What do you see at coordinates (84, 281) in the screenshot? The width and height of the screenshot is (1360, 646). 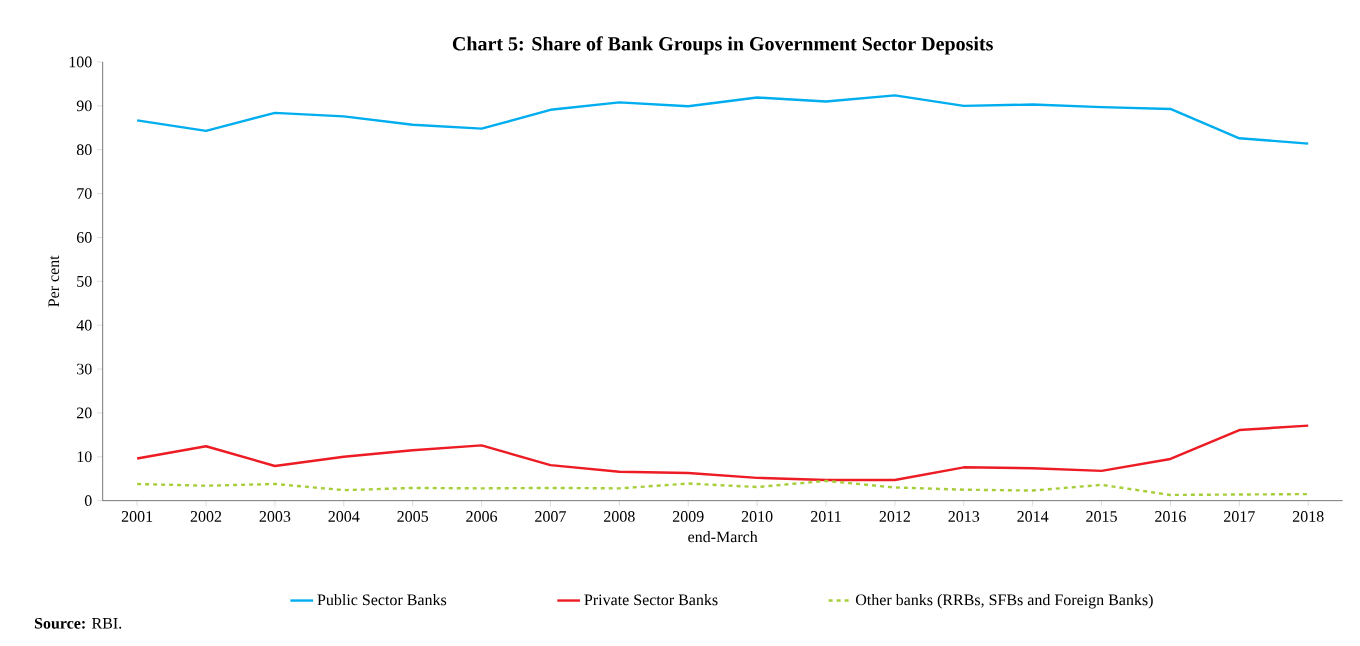 I see `y-tick-label: 50` at bounding box center [84, 281].